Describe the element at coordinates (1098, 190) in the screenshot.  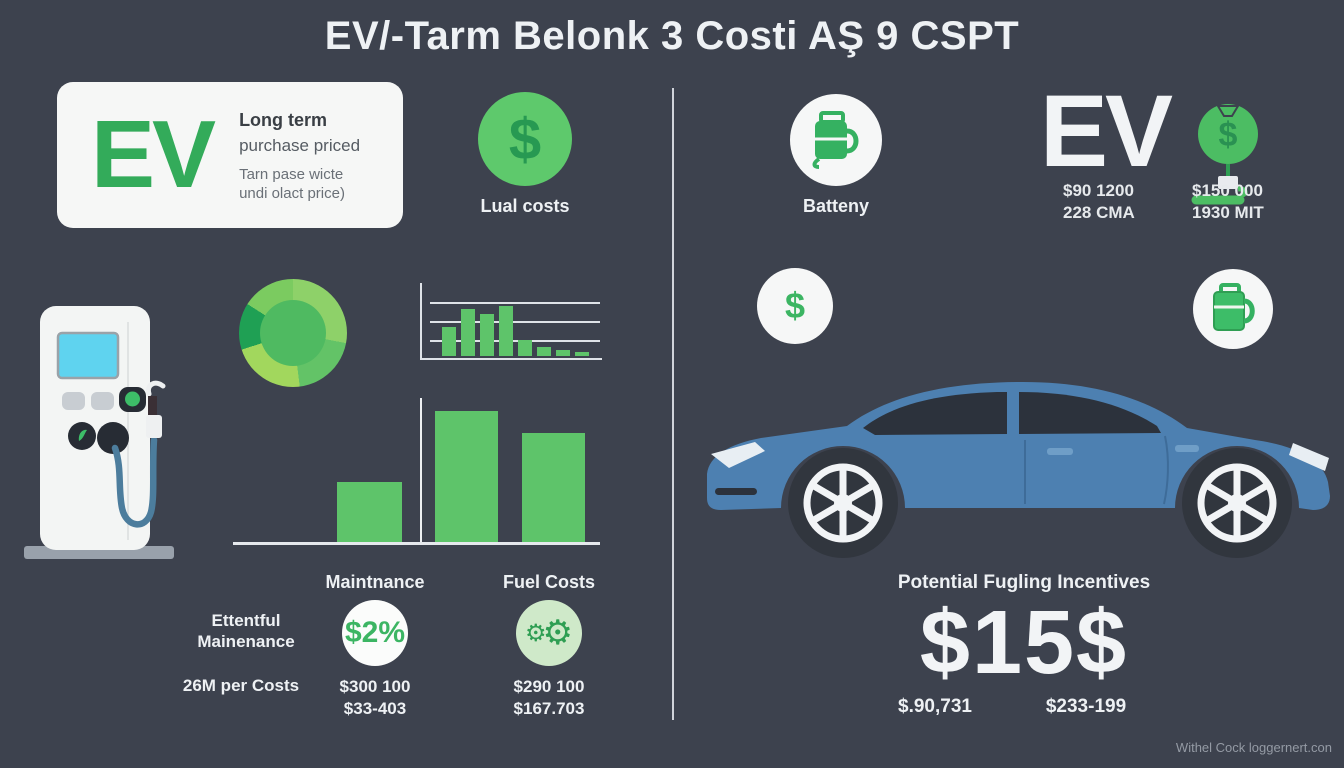
I see `stat-left-line1: $90 1200` at that location.